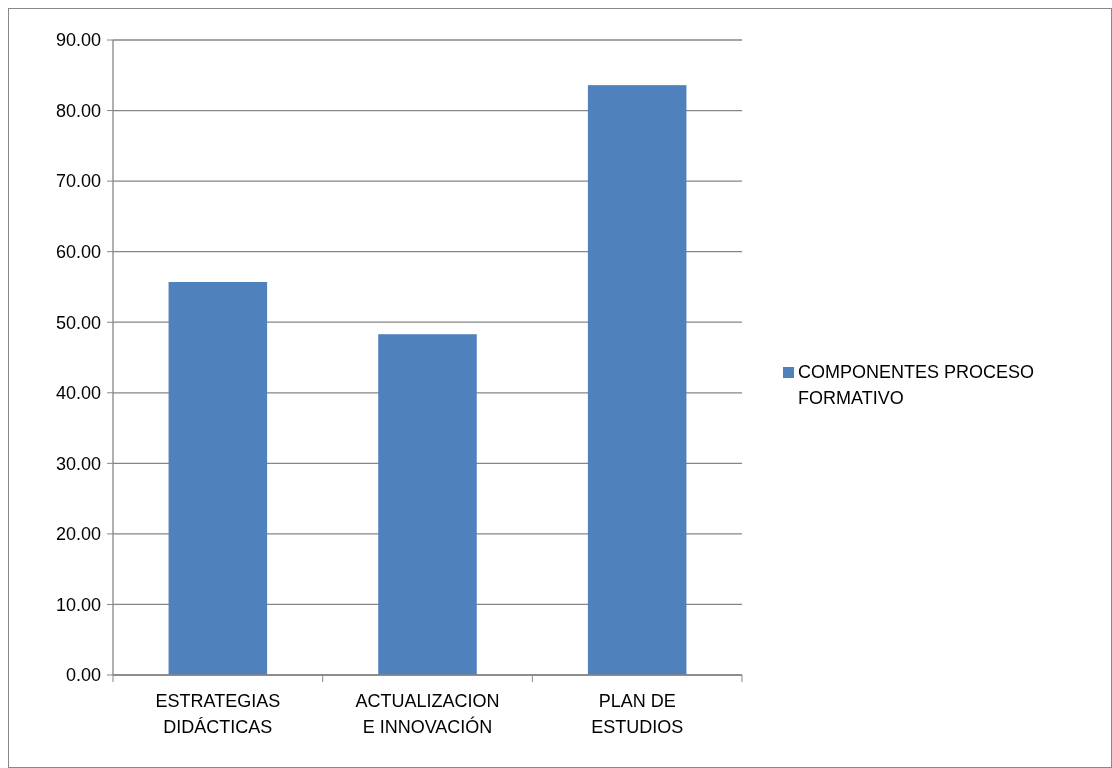 The width and height of the screenshot is (1112, 768). I want to click on y-tick-label: 40.00, so click(78, 393).